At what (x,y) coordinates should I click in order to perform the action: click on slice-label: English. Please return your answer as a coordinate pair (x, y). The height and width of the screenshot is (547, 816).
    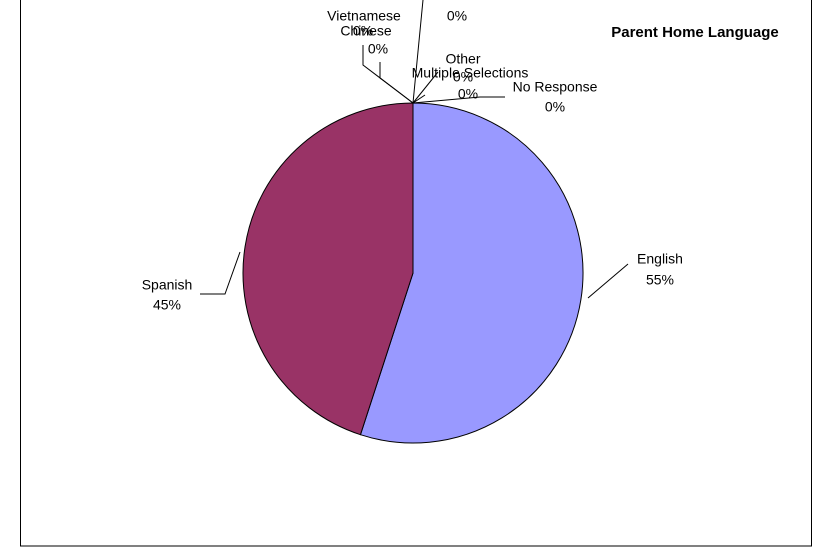
    Looking at the image, I should click on (660, 259).